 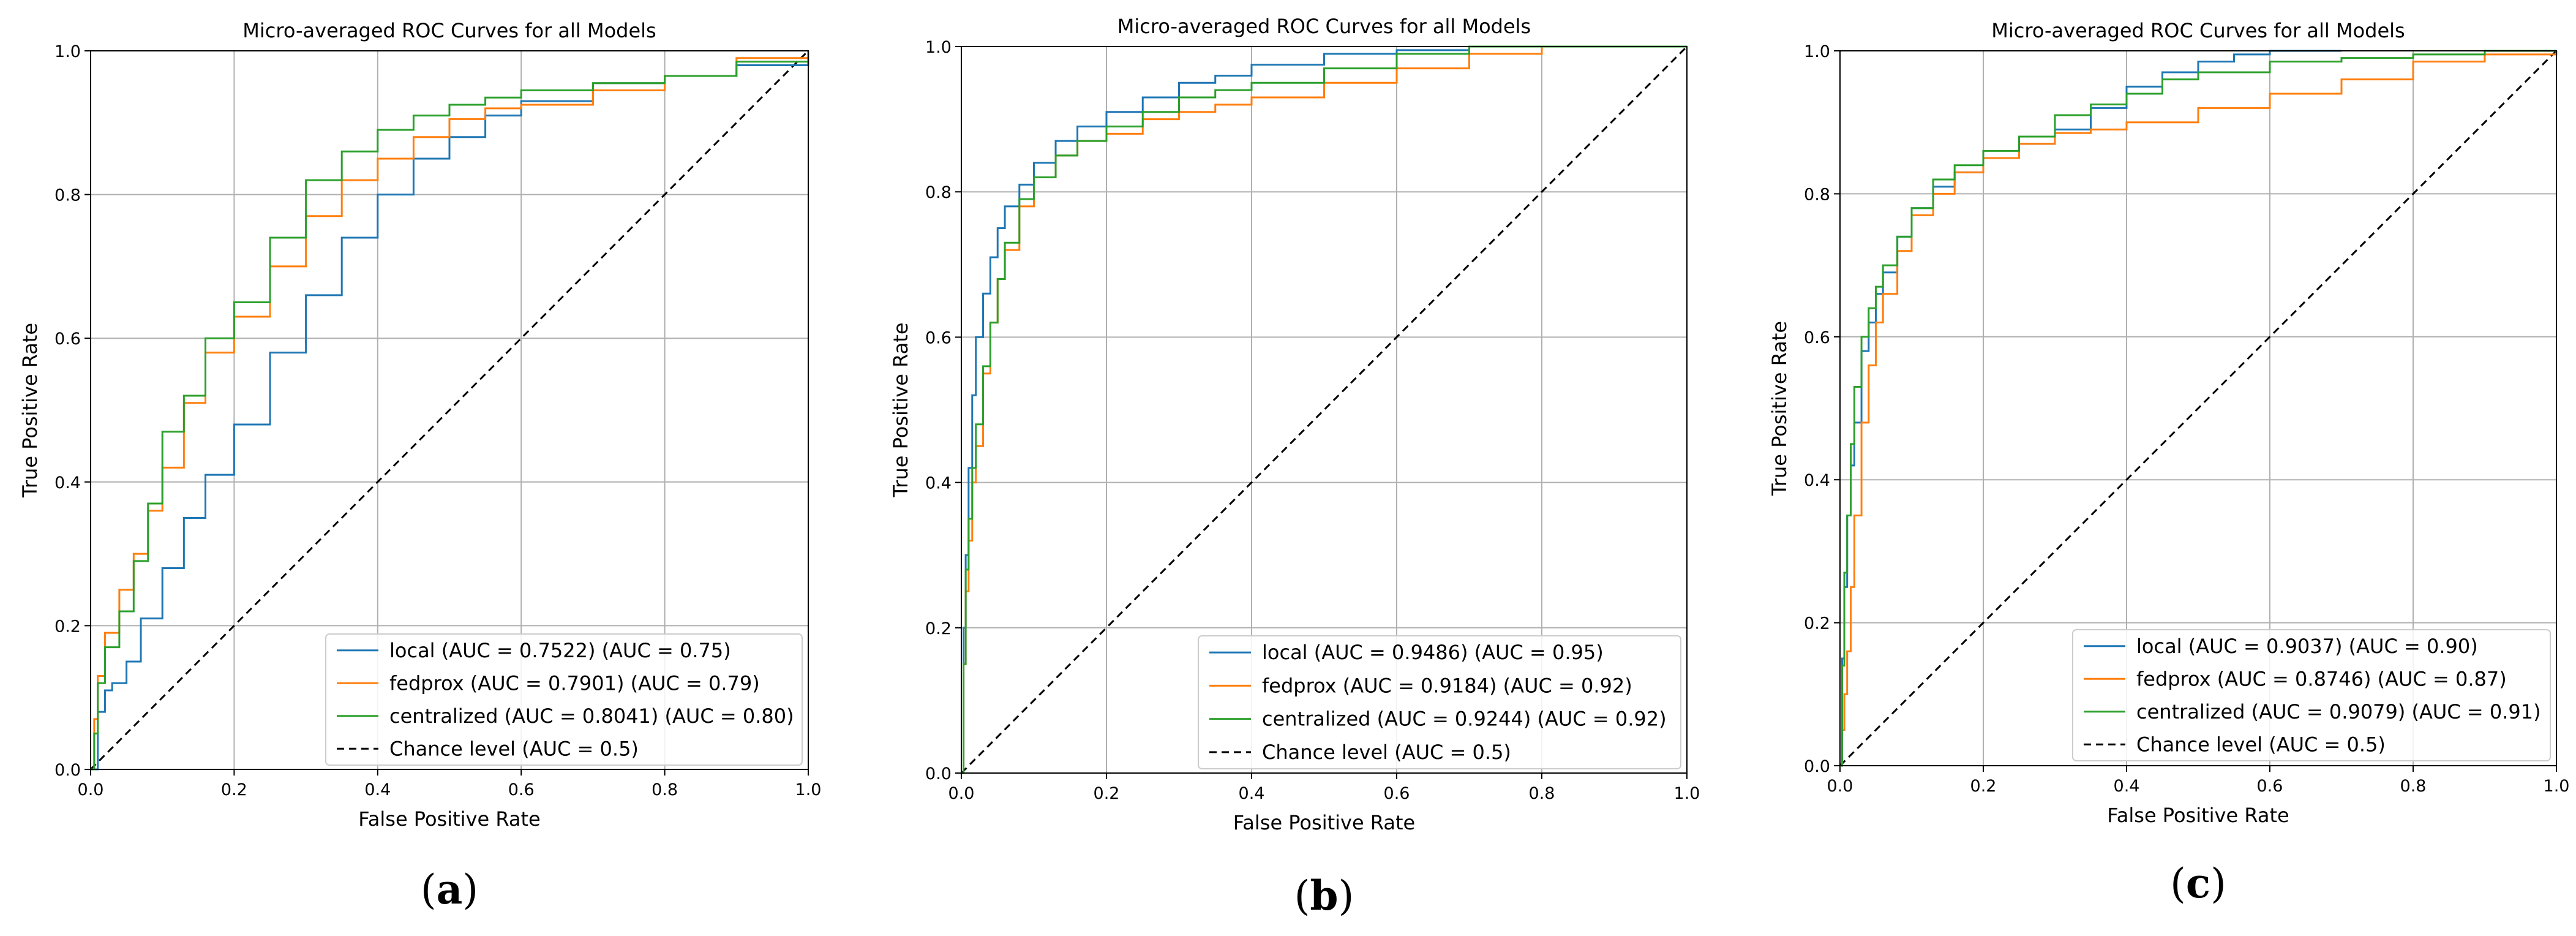 I want to click on legend-label-centralized: centralized (AUC = 0.9079) (AUC = 0.91), so click(x=2338, y=711).